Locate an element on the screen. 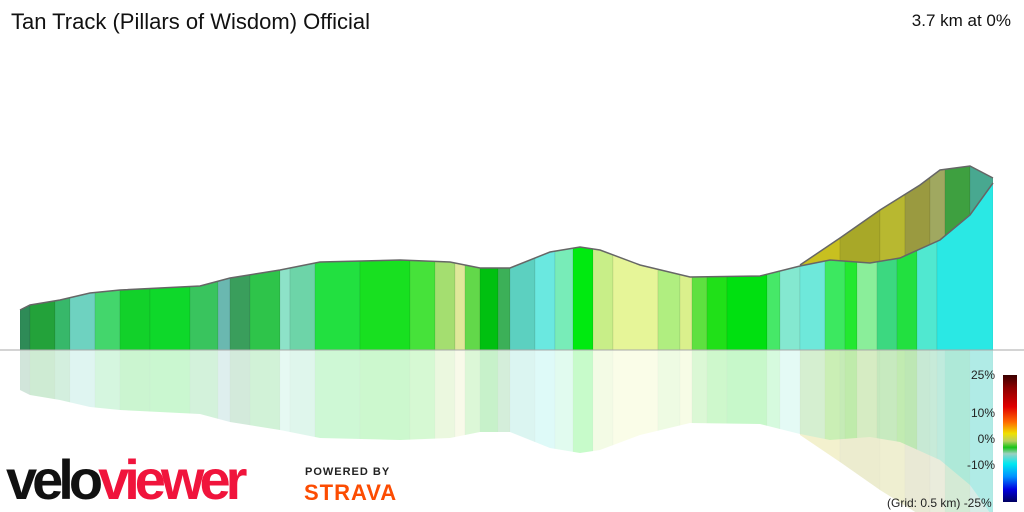 The height and width of the screenshot is (512, 1024). veloviewer-logo: veloviewer is located at coordinates (126, 479).